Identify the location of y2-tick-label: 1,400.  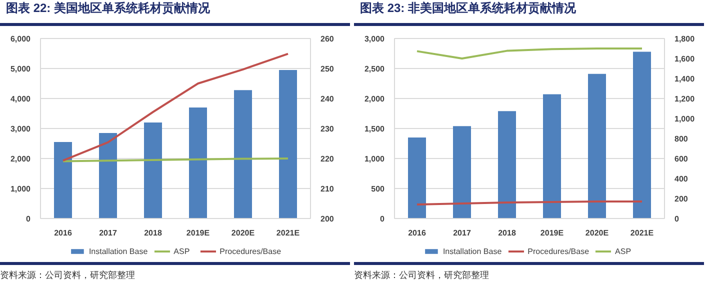
(685, 79).